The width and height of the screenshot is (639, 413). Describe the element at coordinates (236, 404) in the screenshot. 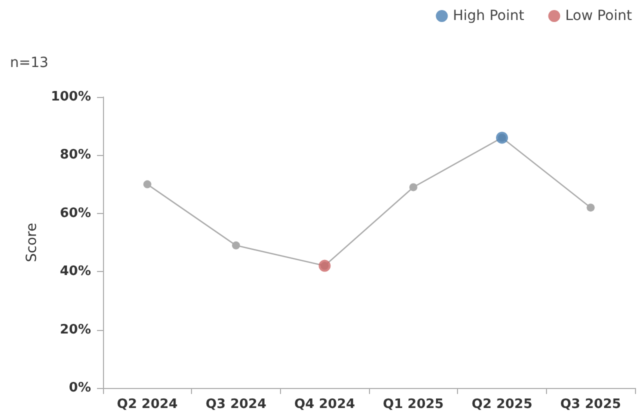

I see `x-tick-label: Q3 2024` at that location.